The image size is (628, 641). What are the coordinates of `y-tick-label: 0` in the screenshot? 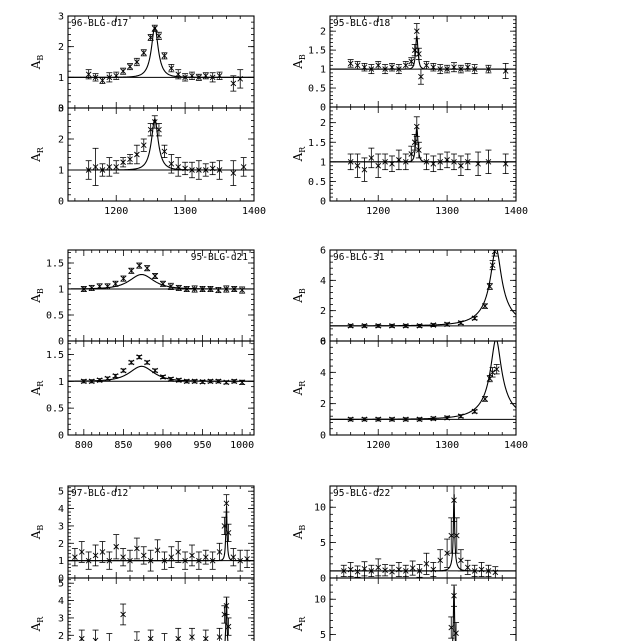 It's located at (61, 202).